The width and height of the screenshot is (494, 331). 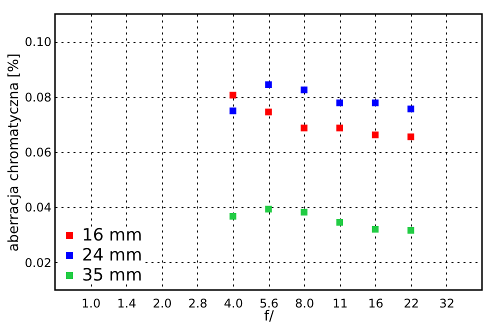 I want to click on y-tick-label: 0.08, so click(x=38, y=97).